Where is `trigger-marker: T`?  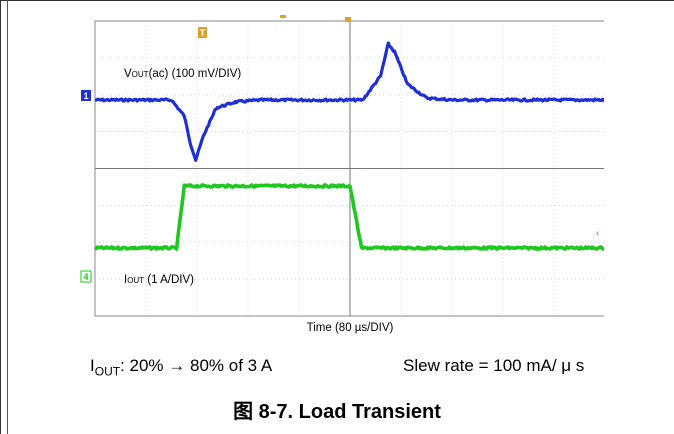 trigger-marker: T is located at coordinates (202, 32).